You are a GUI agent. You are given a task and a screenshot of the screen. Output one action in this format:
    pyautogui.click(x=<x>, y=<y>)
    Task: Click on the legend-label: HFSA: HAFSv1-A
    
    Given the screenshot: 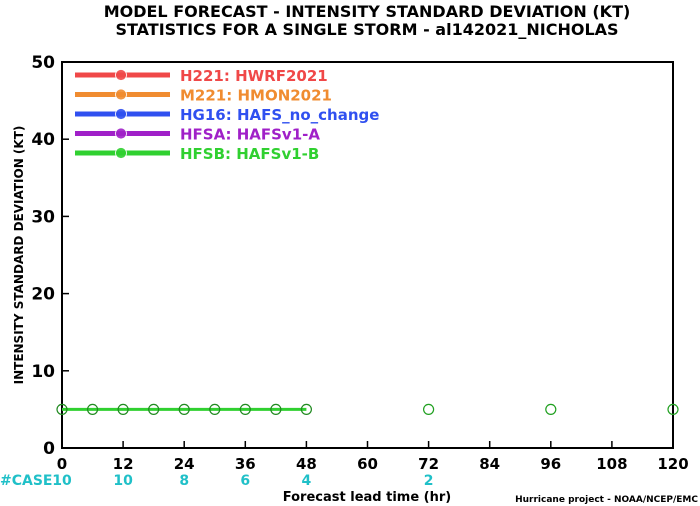 What is the action you would take?
    pyautogui.click(x=250, y=135)
    